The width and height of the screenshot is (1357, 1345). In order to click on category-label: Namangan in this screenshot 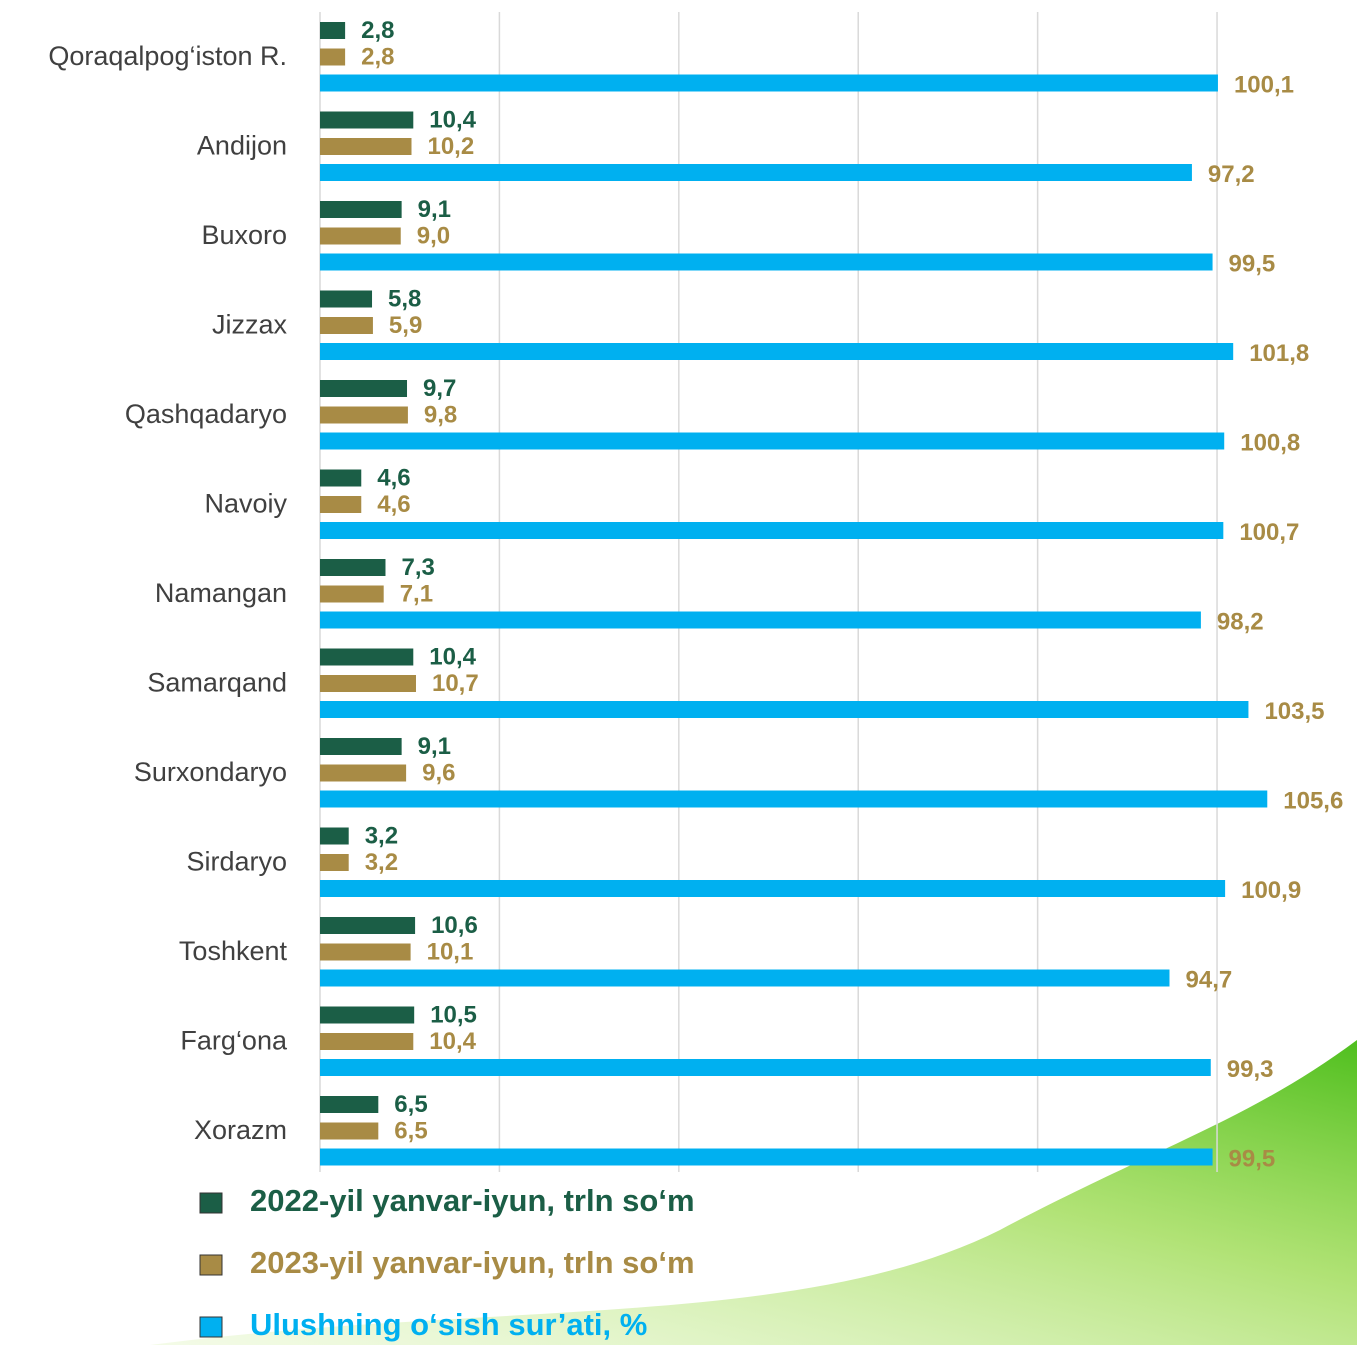, I will do `click(221, 593)`.